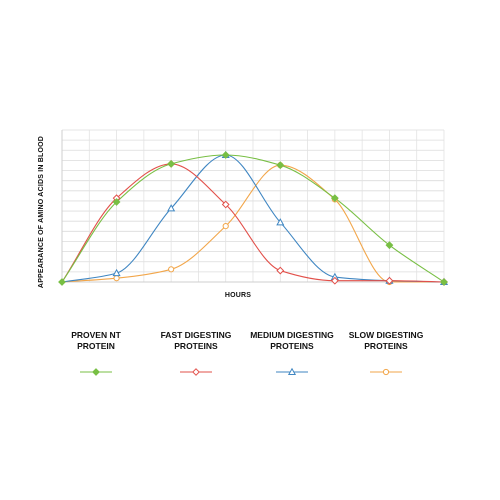 The width and height of the screenshot is (500, 500). What do you see at coordinates (96, 353) in the screenshot?
I see `legend-item-proven-nt-protein: PROVEN NT PROTEIN` at bounding box center [96, 353].